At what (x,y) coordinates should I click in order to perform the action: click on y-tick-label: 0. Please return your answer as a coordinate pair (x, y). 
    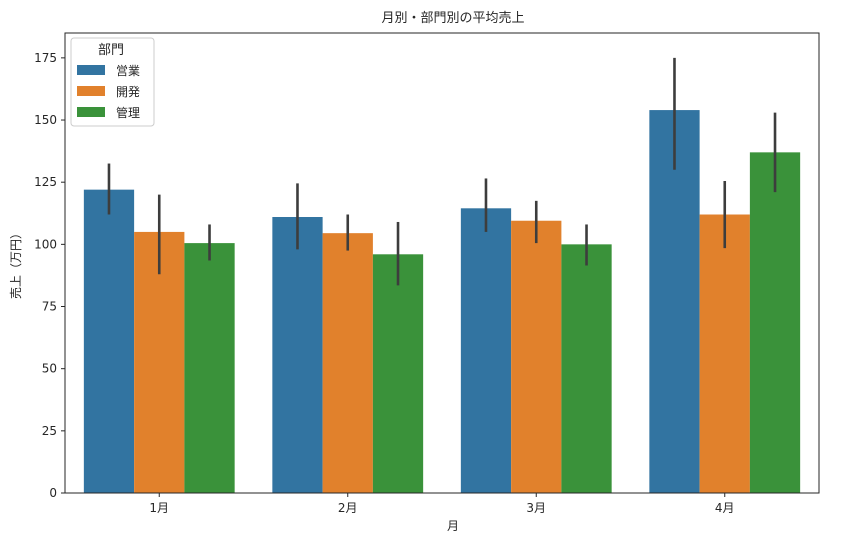
    Looking at the image, I should click on (53, 493).